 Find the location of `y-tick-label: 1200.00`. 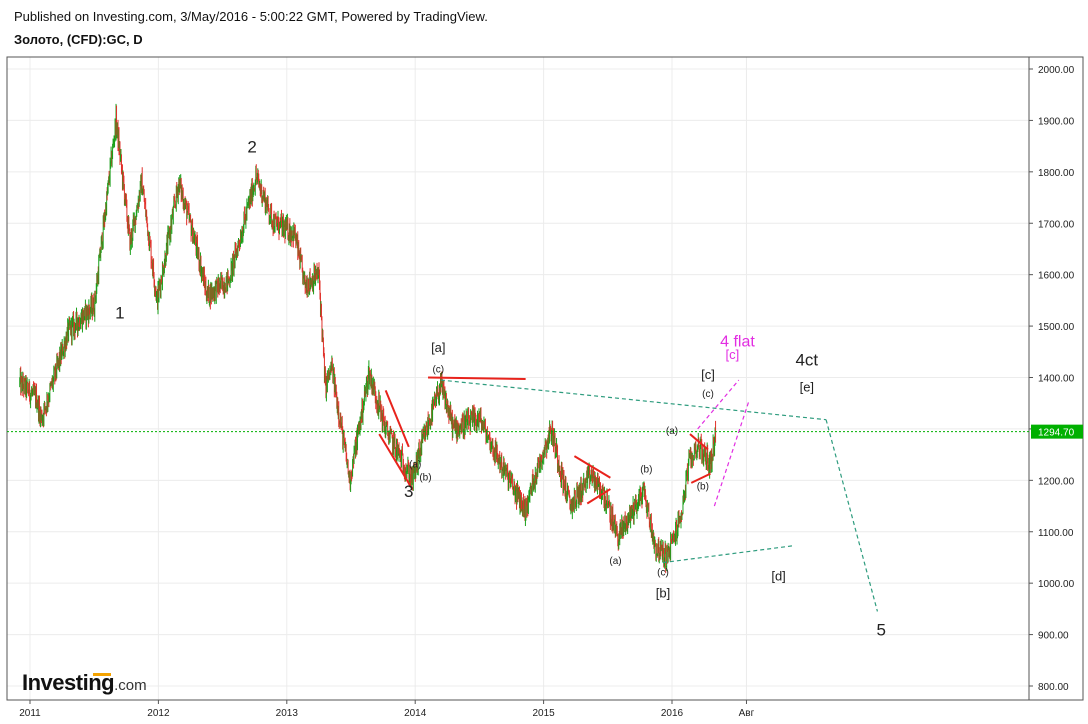

y-tick-label: 1200.00 is located at coordinates (1056, 481).